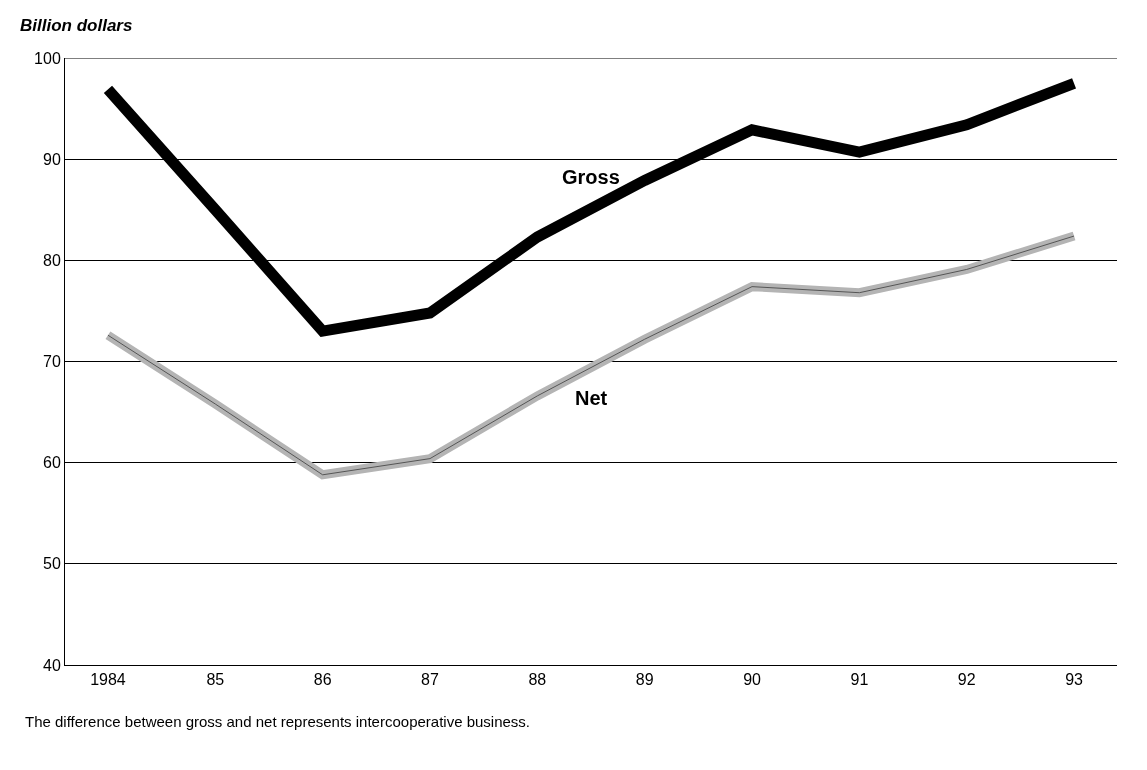 Image resolution: width=1147 pixels, height=770 pixels. Describe the element at coordinates (322, 680) in the screenshot. I see `x-tick-label: 86` at that location.